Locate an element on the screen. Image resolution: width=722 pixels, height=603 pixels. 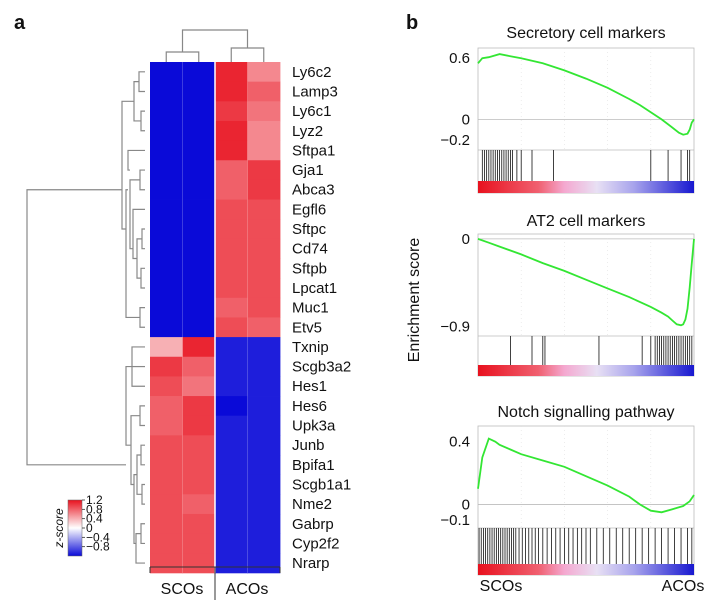
z-score-colorbar is located at coordinates (75, 528).